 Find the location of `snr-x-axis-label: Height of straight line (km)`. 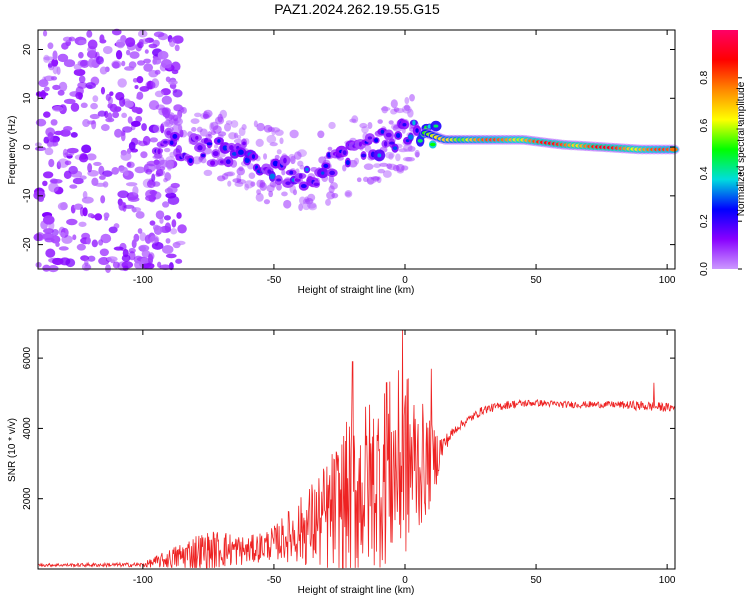

snr-x-axis-label: Height of straight line (km) is located at coordinates (356, 590).